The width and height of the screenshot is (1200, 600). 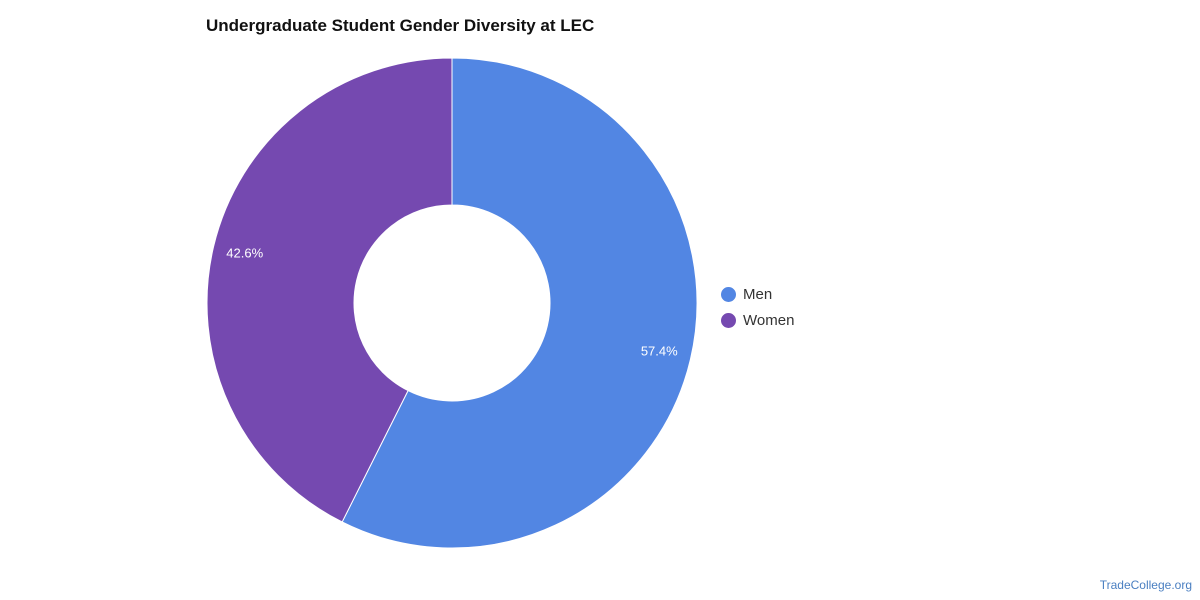 I want to click on data-label-men: 57.4%, so click(x=659, y=351).